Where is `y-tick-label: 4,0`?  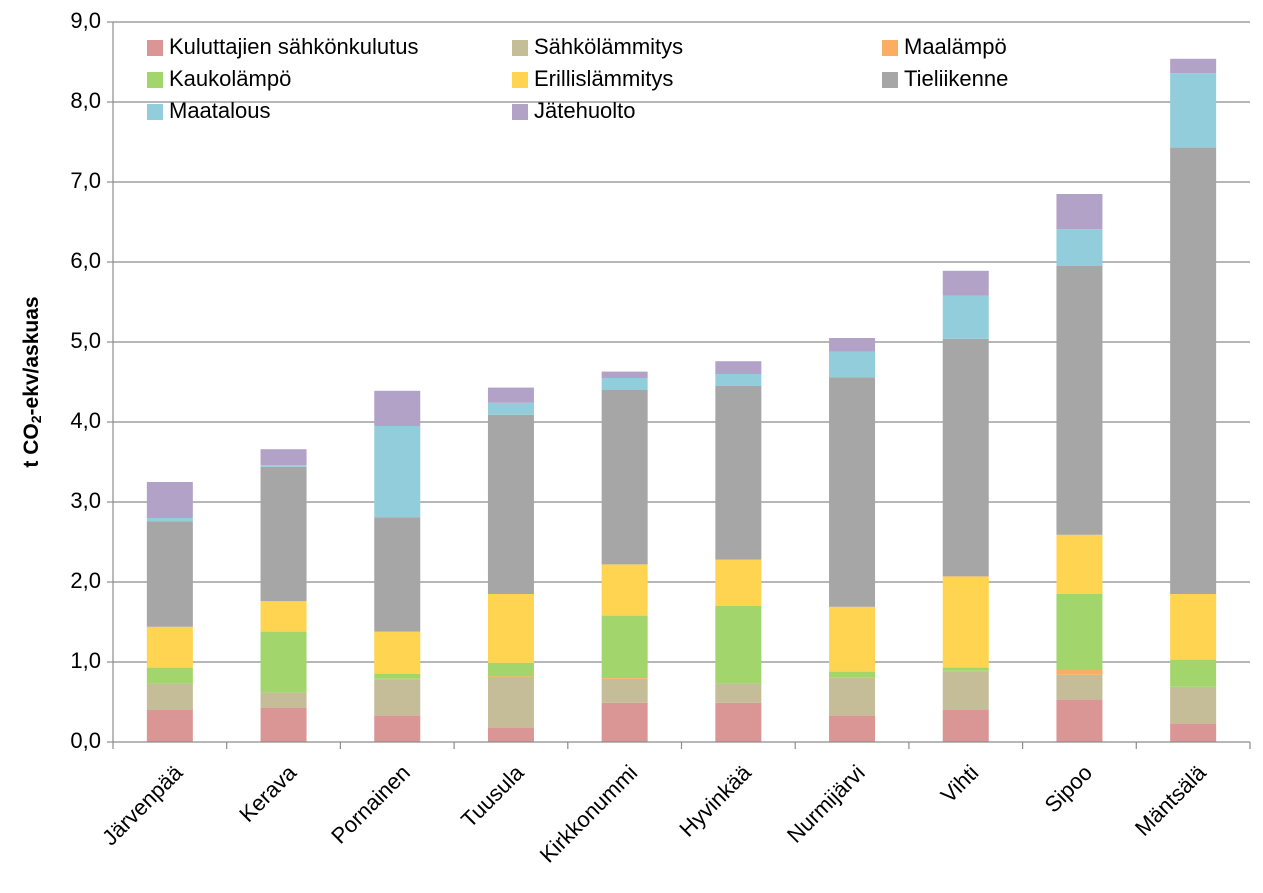
y-tick-label: 4,0 is located at coordinates (85, 420).